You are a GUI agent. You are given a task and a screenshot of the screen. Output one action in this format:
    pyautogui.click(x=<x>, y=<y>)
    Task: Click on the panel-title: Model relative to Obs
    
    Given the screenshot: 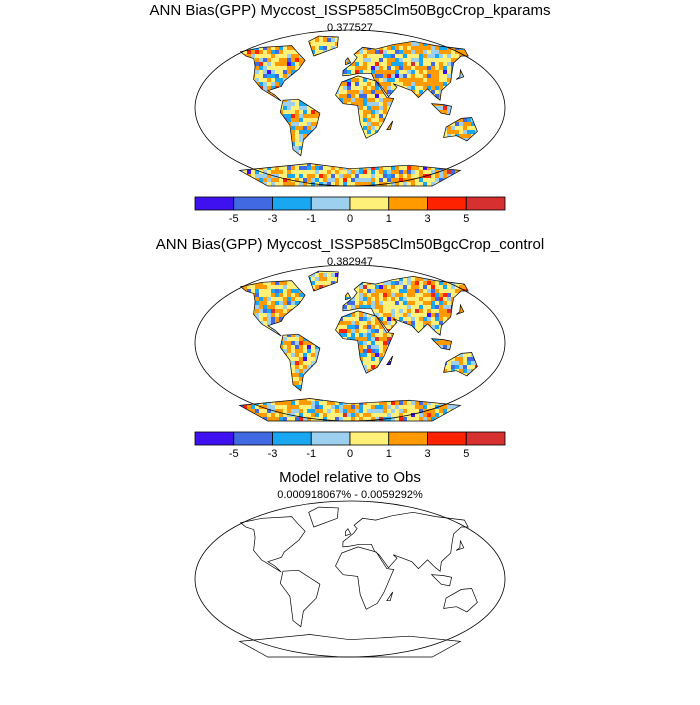 What is the action you would take?
    pyautogui.click(x=350, y=477)
    